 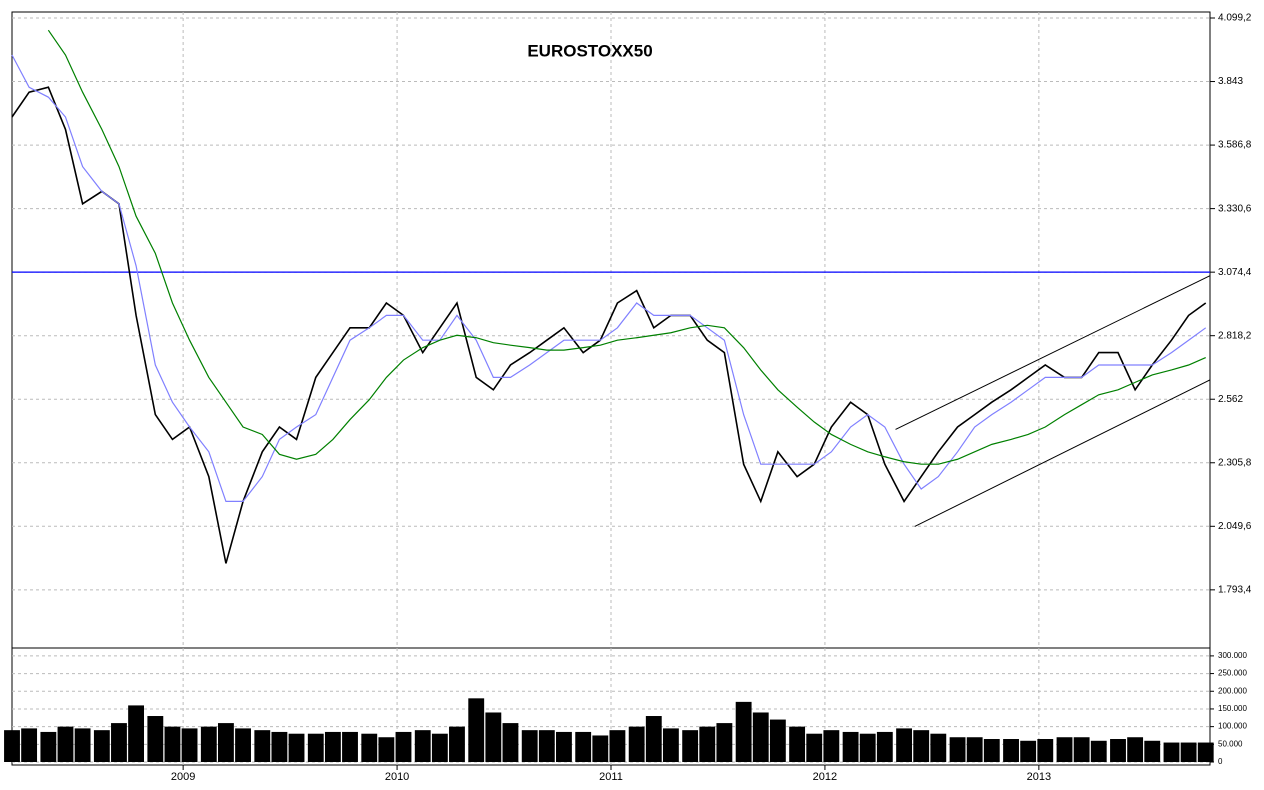 I want to click on y-tick-label: 3.586,8, so click(x=1235, y=145).